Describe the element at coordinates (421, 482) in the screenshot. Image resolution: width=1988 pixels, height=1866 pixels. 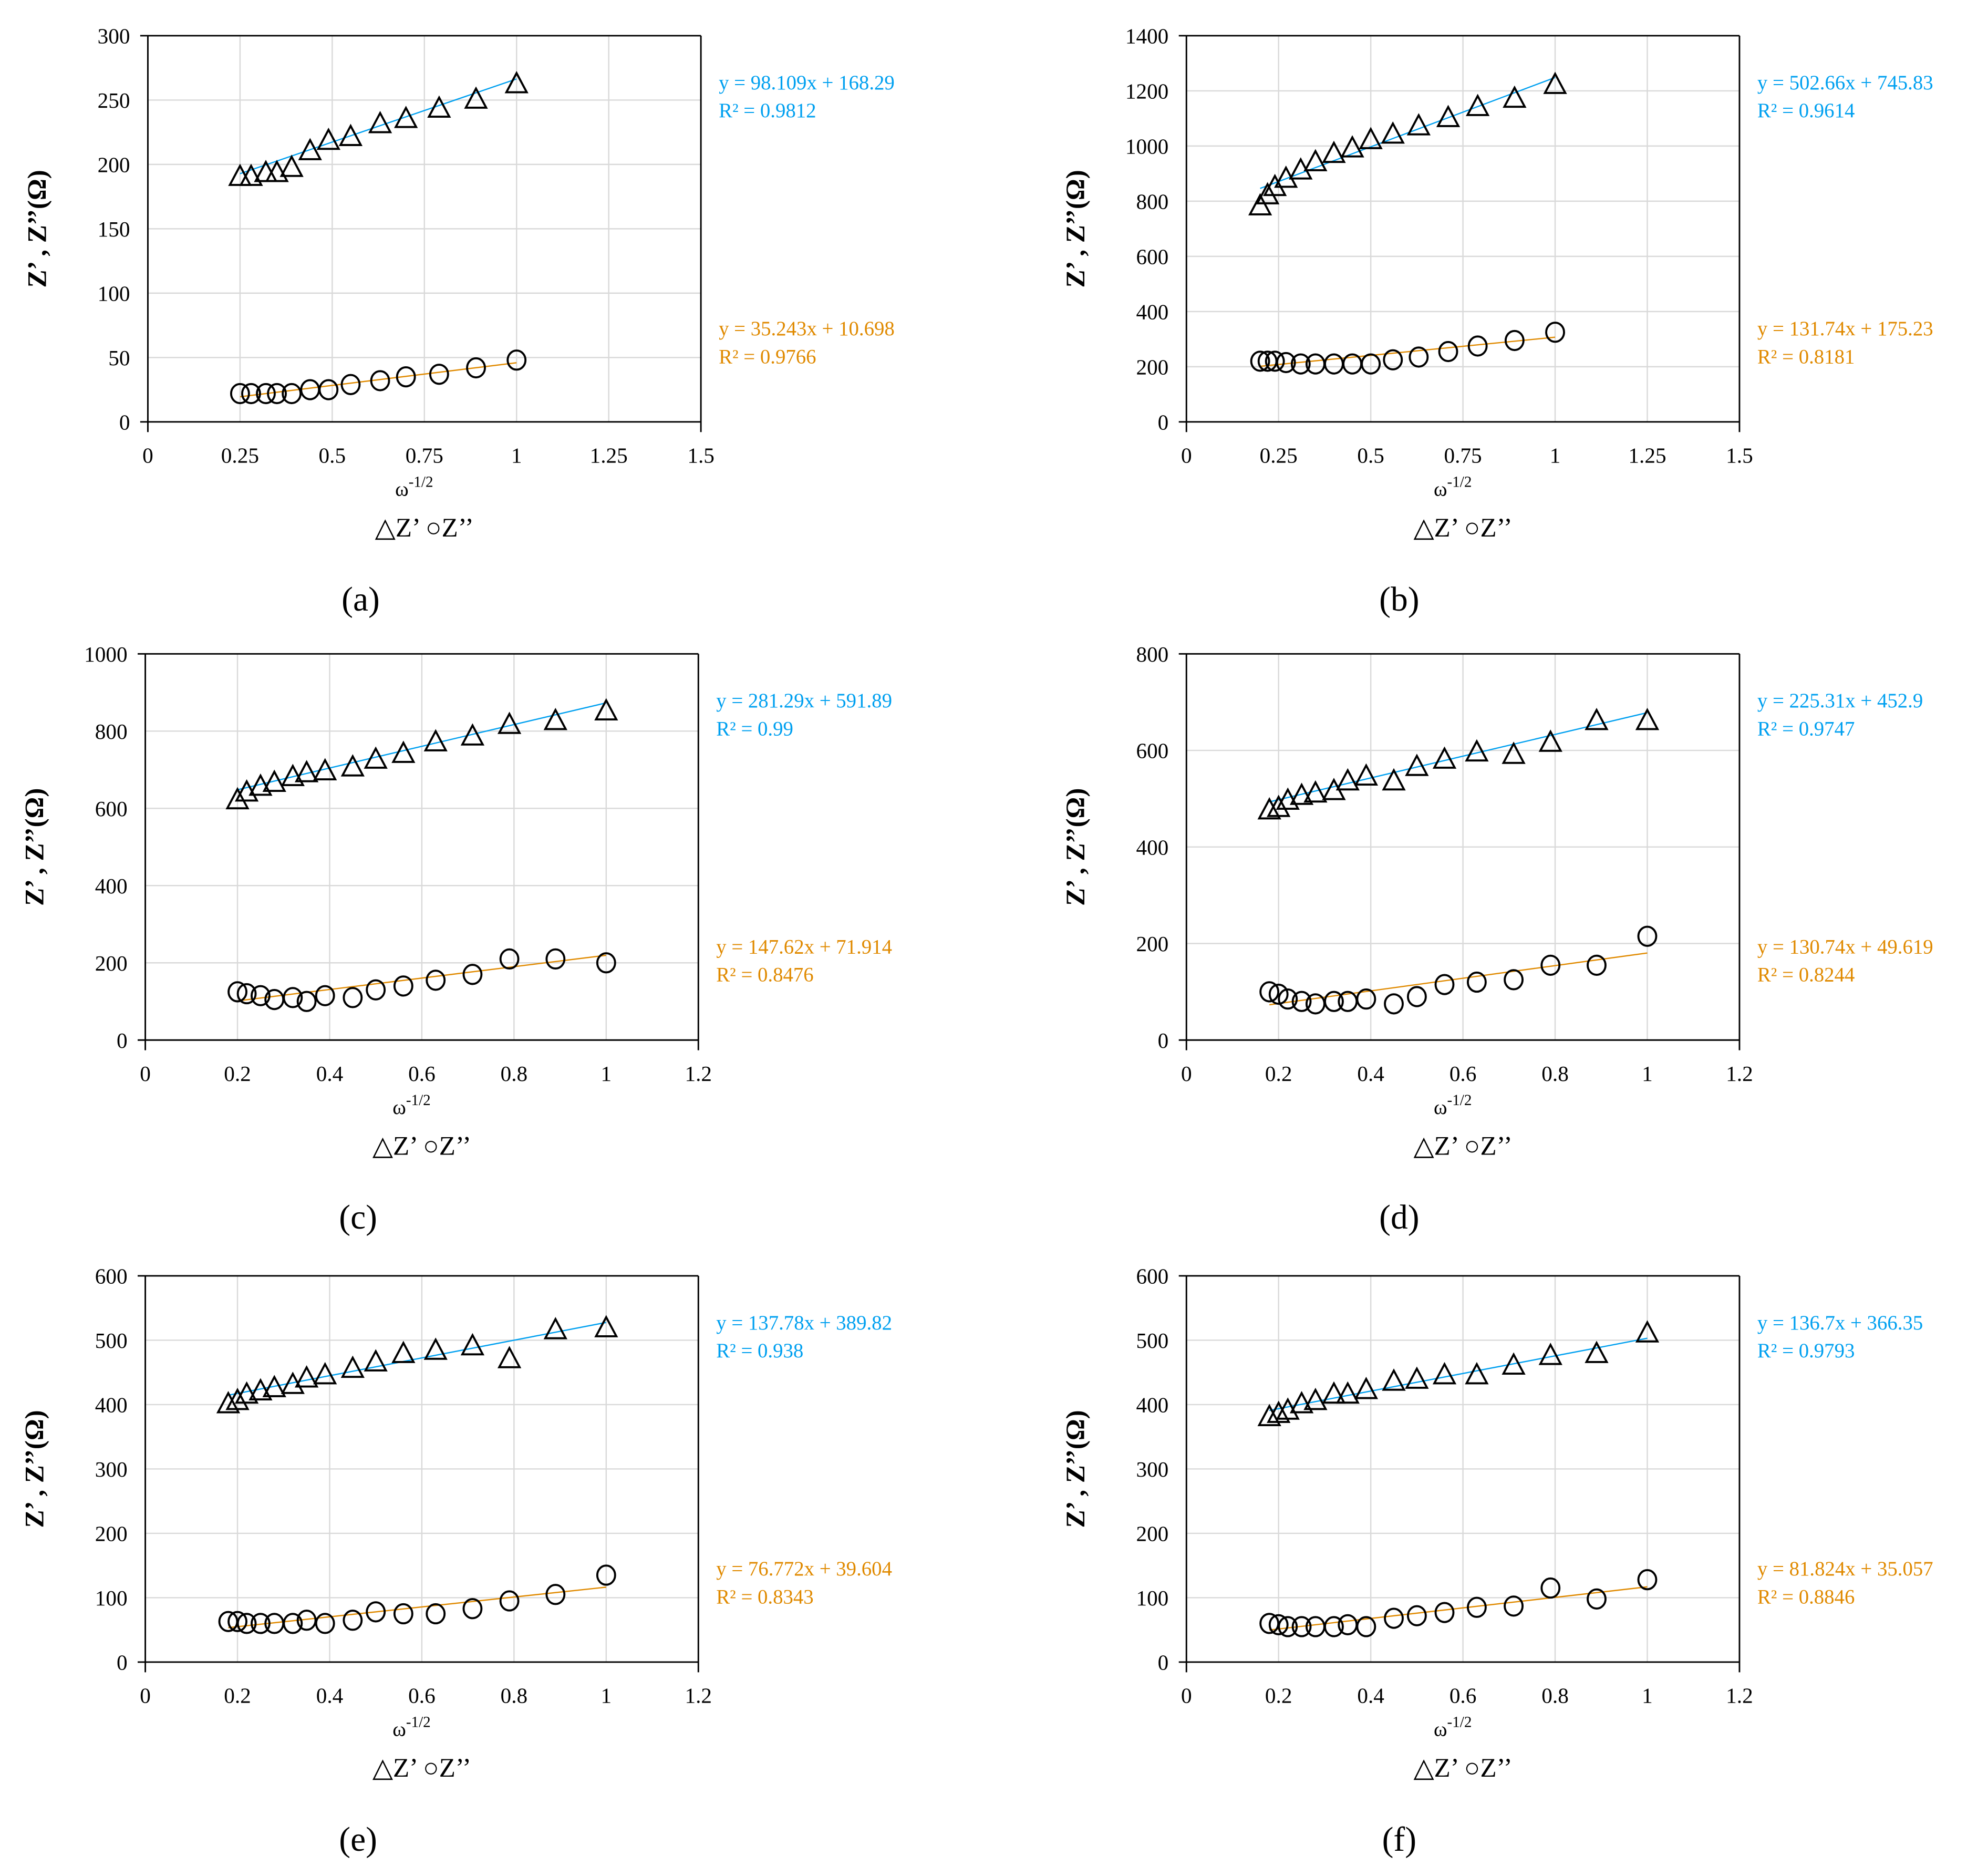
I see `x-axis-title-exponent: -1/2` at that location.